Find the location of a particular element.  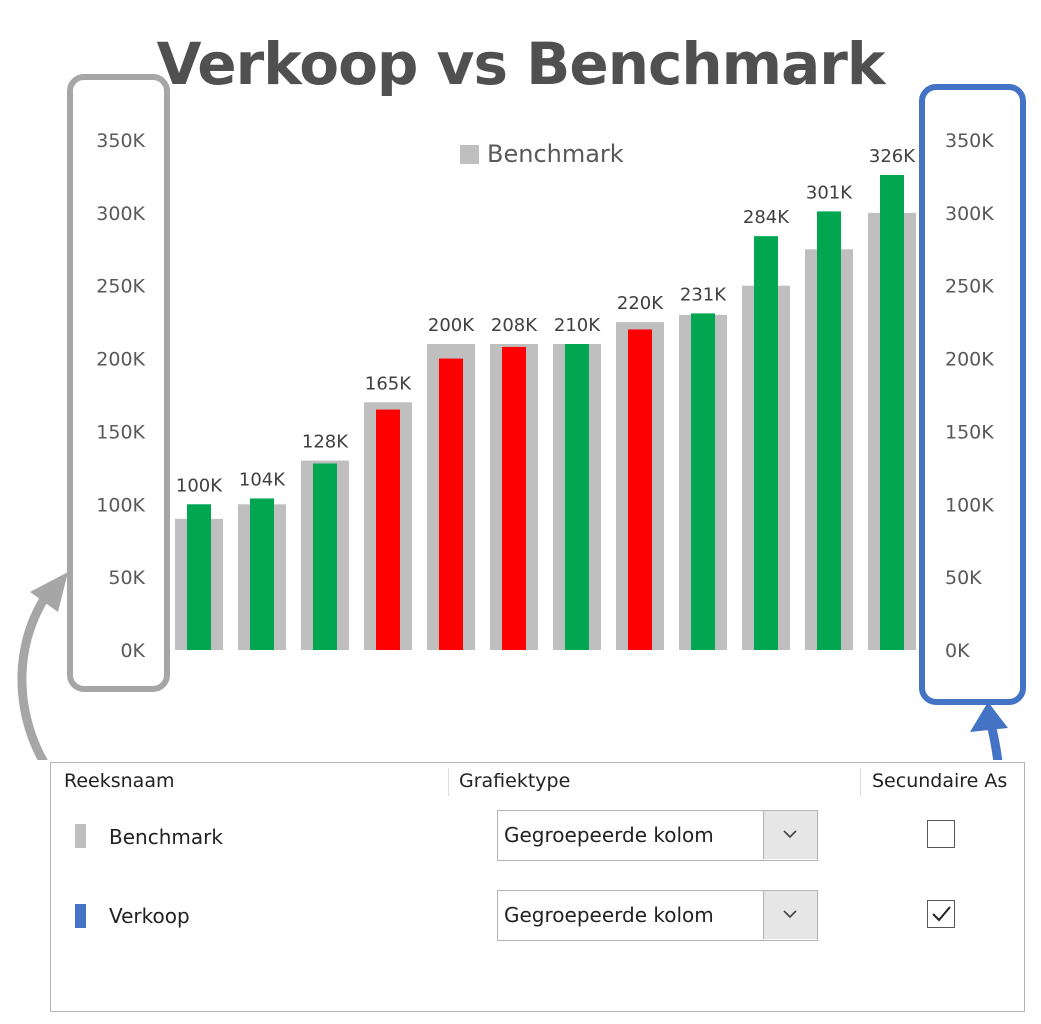

panel-top-border is located at coordinates (537, 762).